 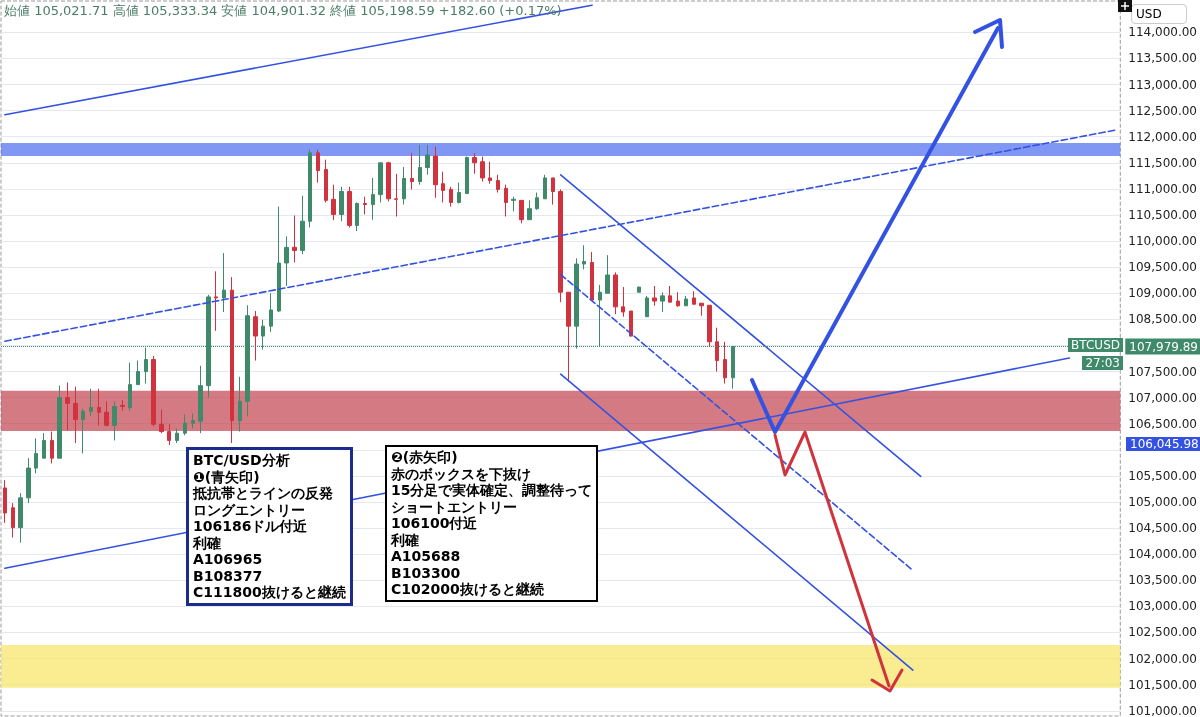 What do you see at coordinates (1163, 267) in the screenshot?
I see `y-tick-label: 109,500.00` at bounding box center [1163, 267].